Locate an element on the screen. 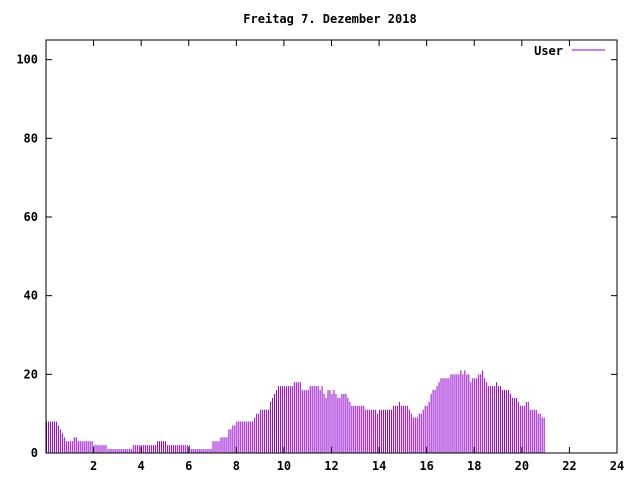 The height and width of the screenshot is (480, 640). y-tick-label: 80 is located at coordinates (31, 138).